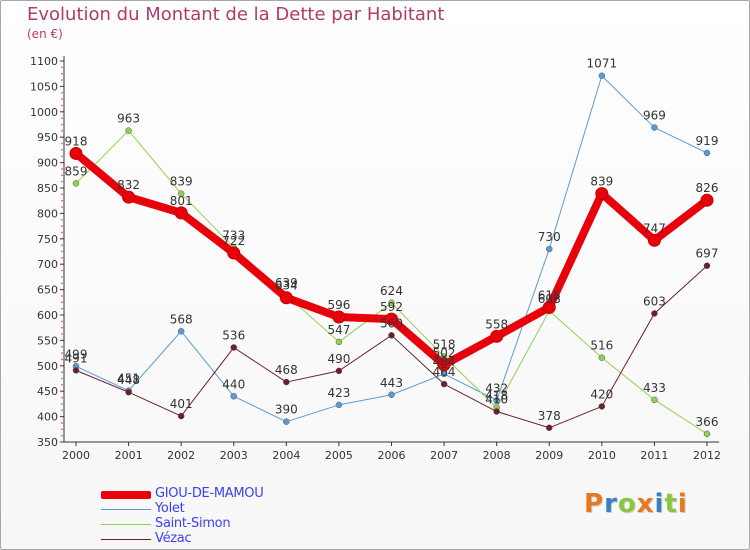  Describe the element at coordinates (47, 188) in the screenshot. I see `y-tick-label: 850` at that location.